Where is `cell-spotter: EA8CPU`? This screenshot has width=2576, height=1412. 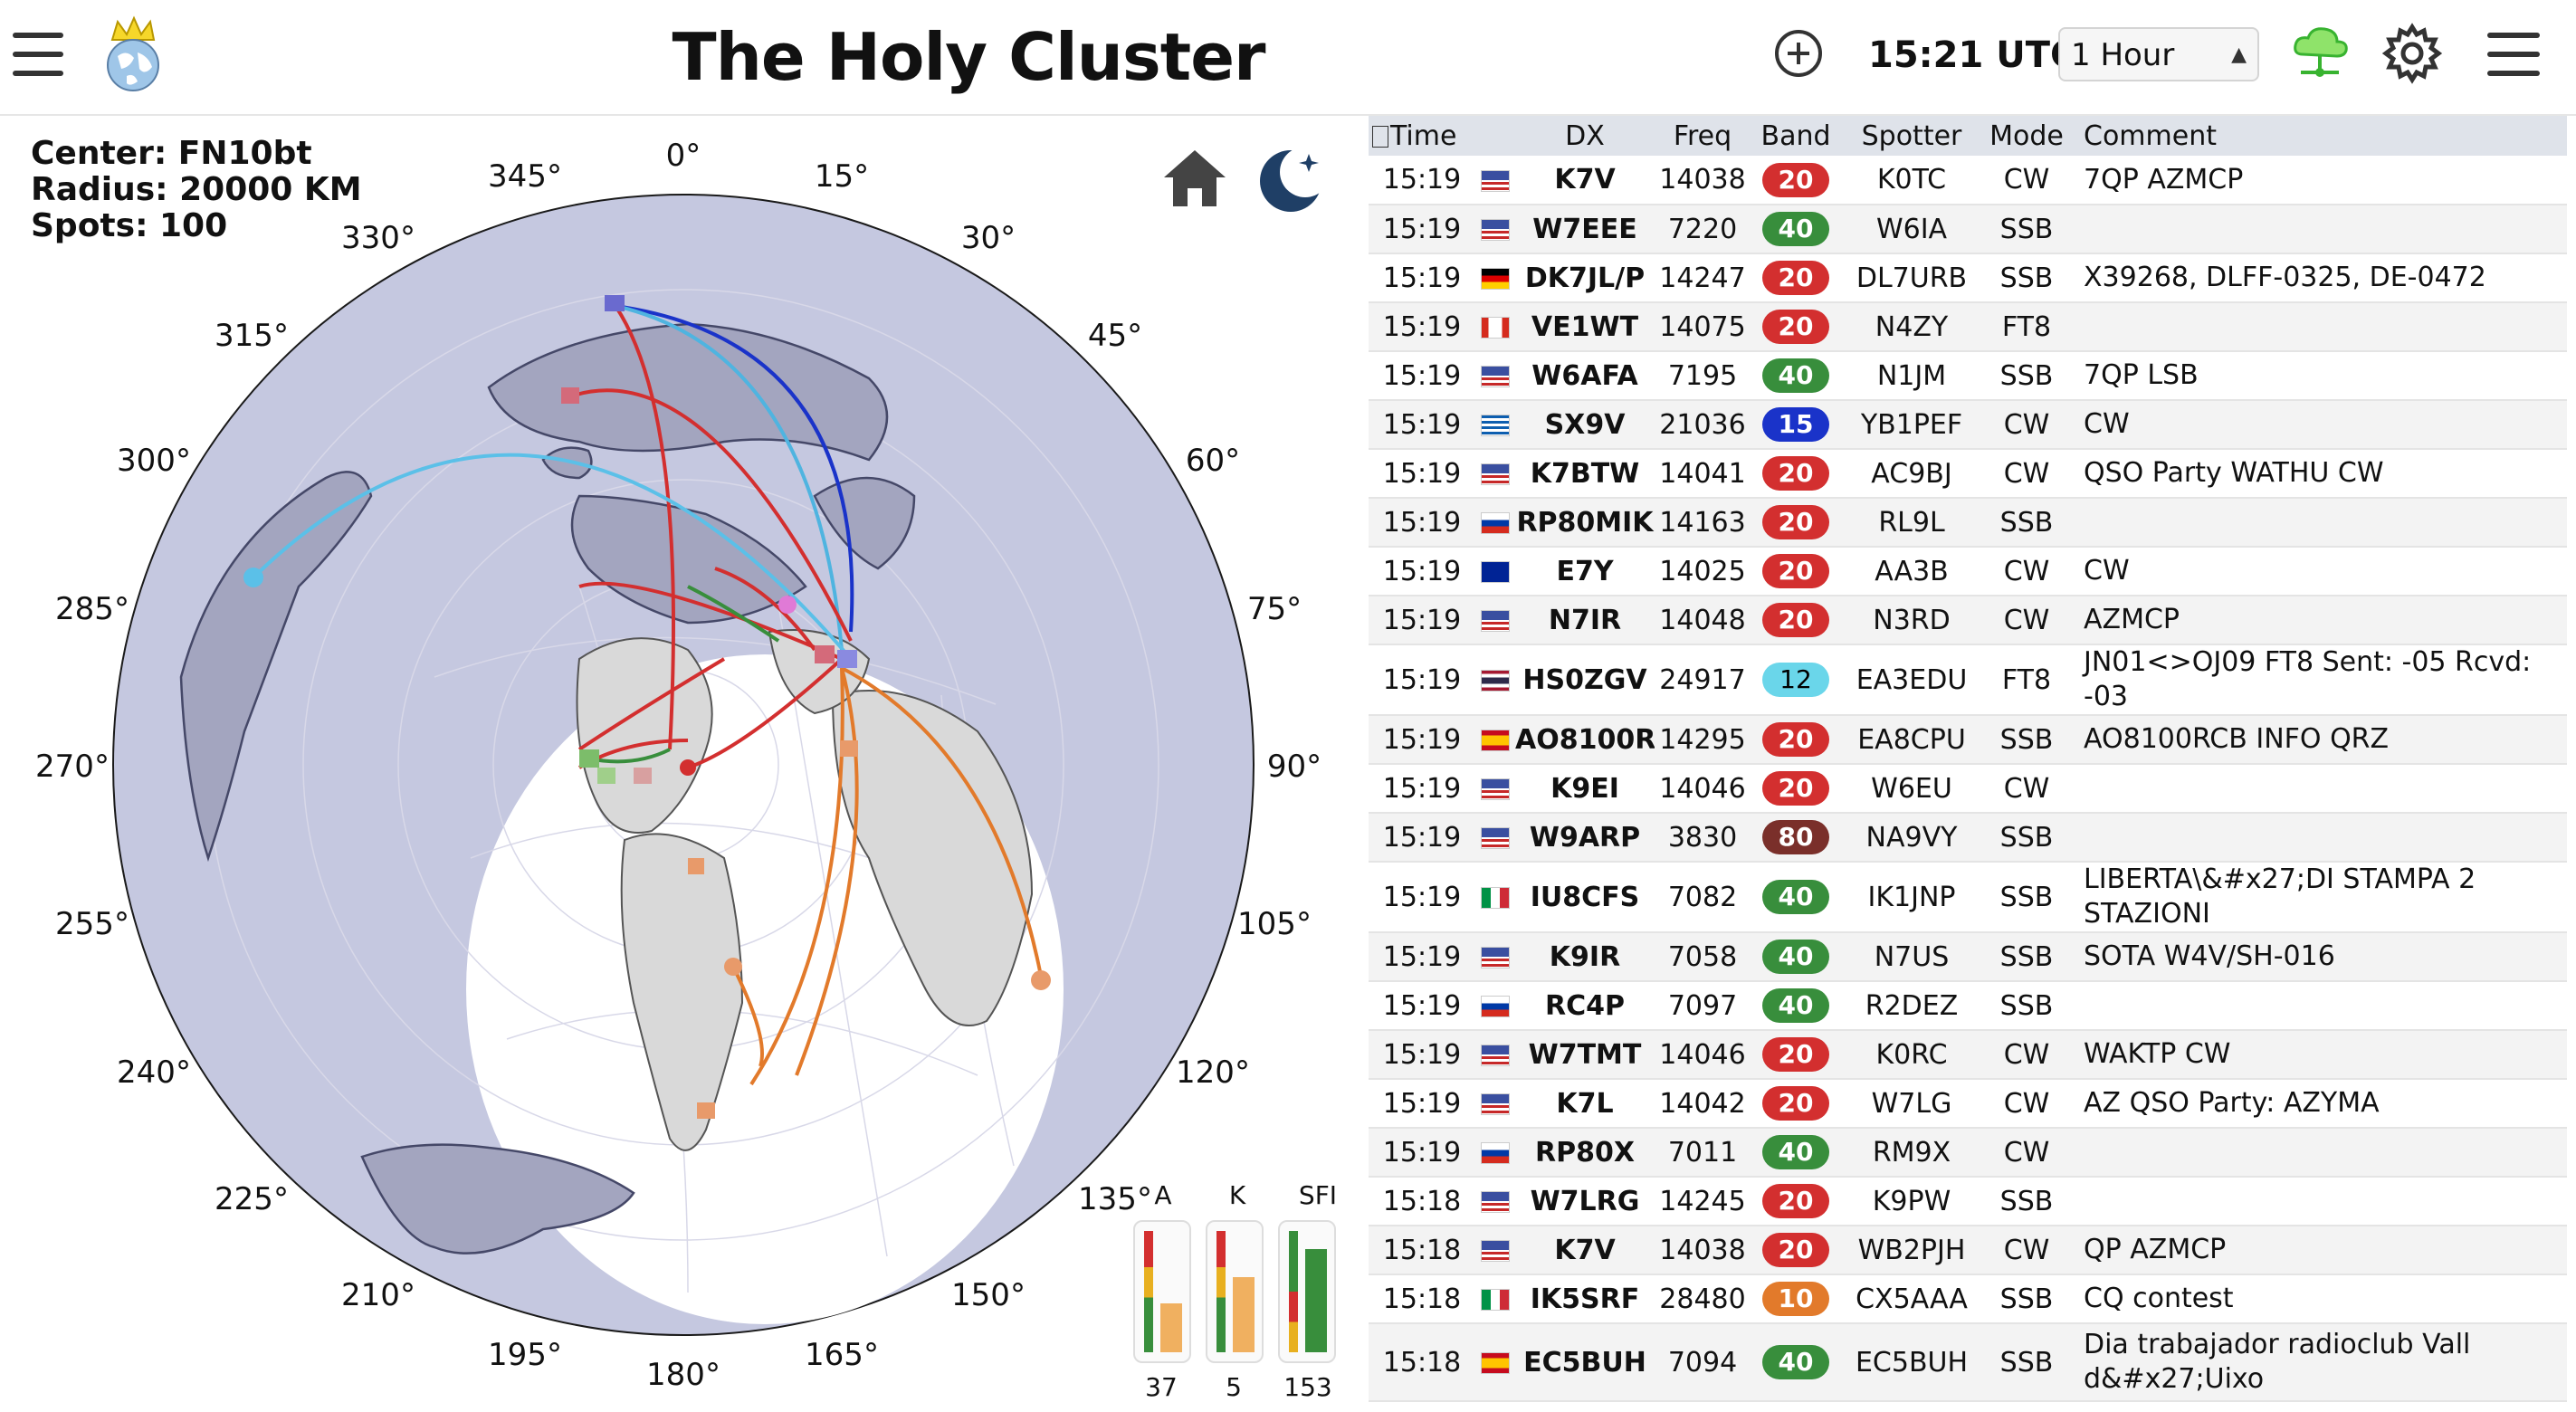 cell-spotter: EA8CPU is located at coordinates (1911, 740).